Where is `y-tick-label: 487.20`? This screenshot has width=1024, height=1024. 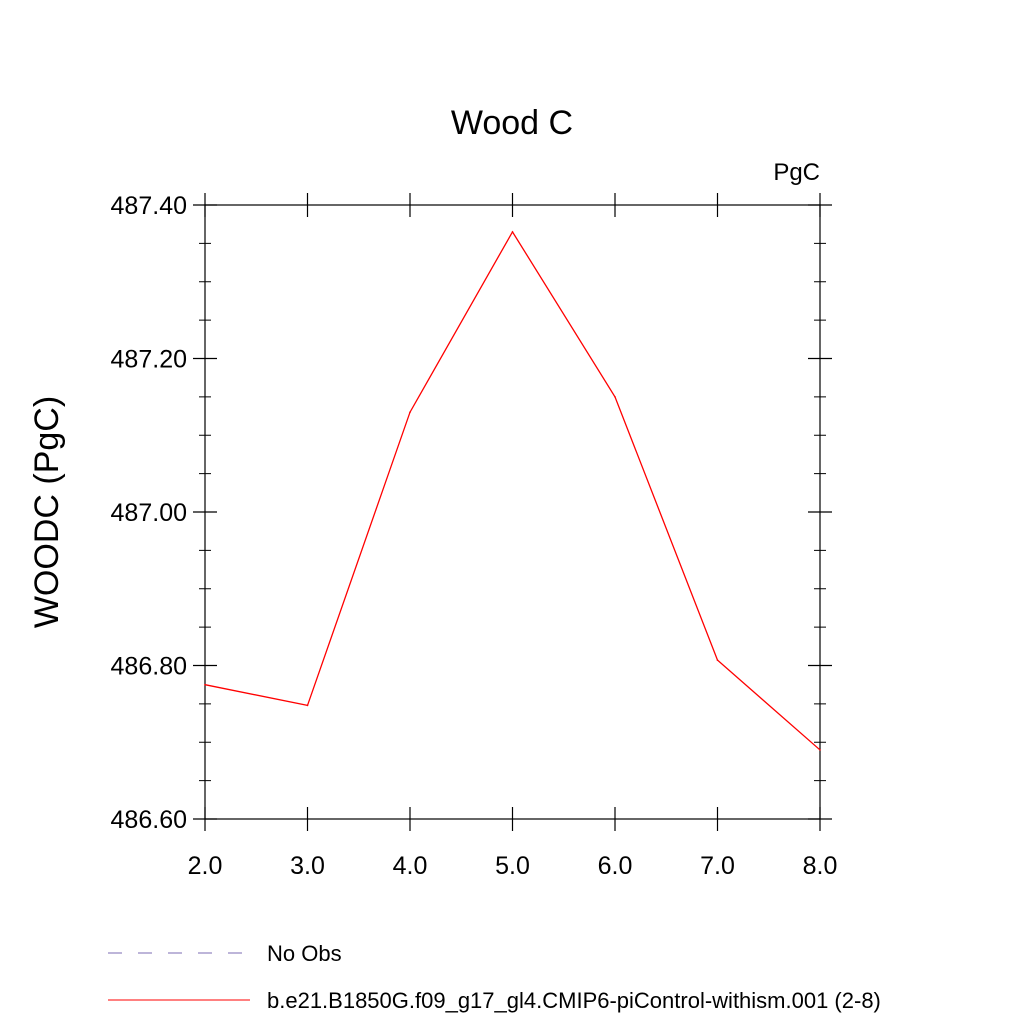 y-tick-label: 487.20 is located at coordinates (149, 360).